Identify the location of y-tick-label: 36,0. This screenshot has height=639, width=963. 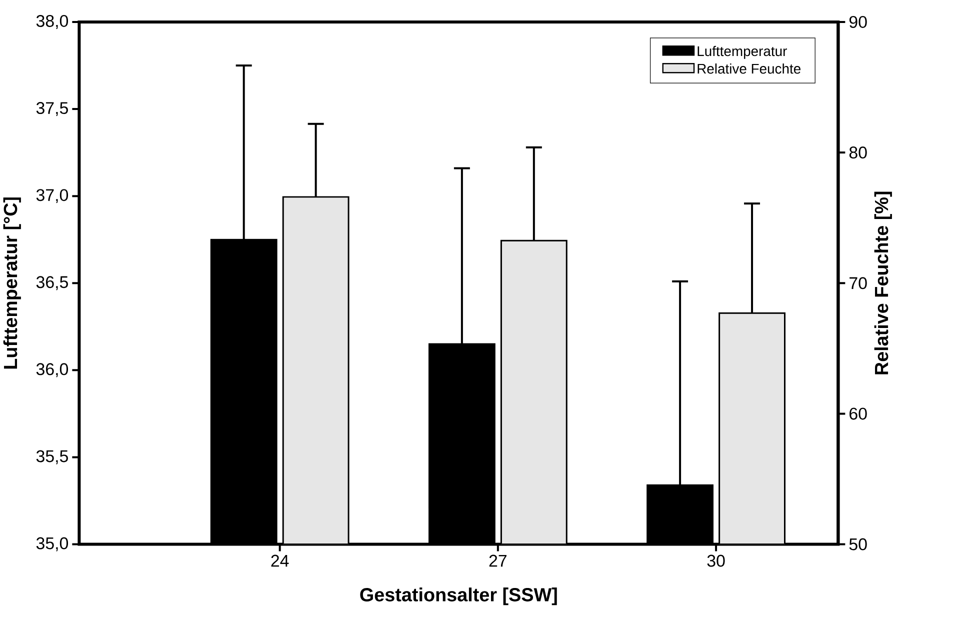
(52, 370).